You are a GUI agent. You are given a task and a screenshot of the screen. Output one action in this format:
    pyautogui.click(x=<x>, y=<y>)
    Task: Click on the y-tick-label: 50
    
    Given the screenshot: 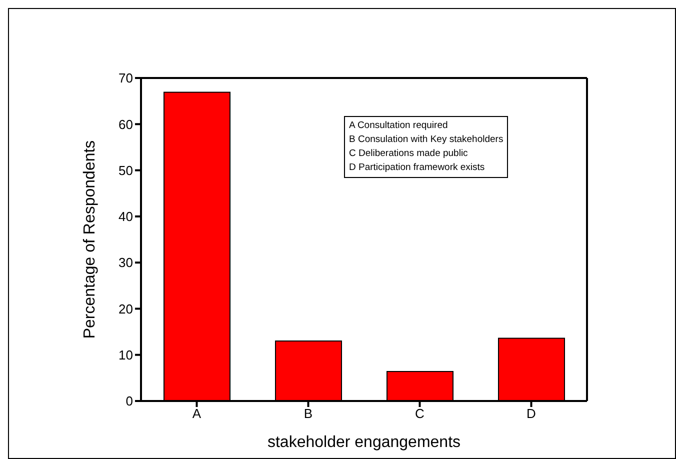 What is the action you would take?
    pyautogui.click(x=125, y=170)
    